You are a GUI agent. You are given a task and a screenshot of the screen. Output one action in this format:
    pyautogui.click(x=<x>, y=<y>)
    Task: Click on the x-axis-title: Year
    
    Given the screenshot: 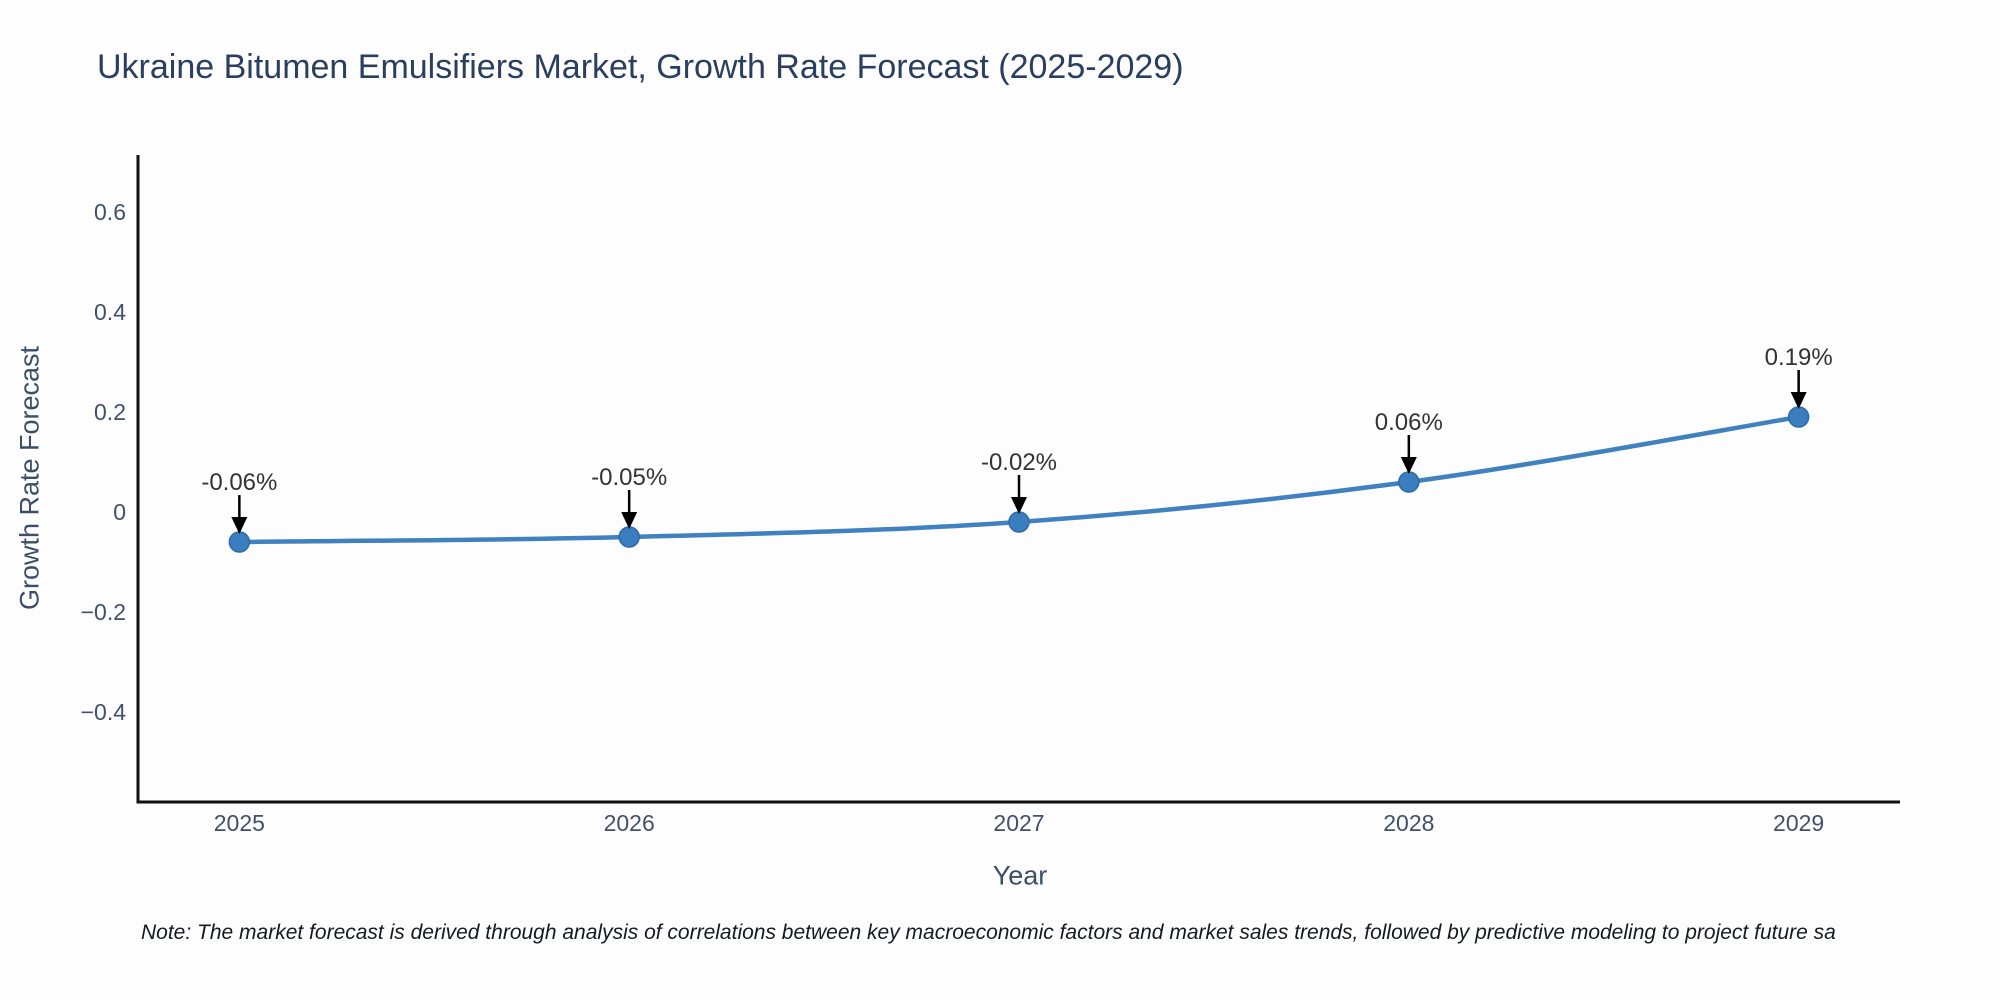 What is the action you would take?
    pyautogui.click(x=1020, y=875)
    